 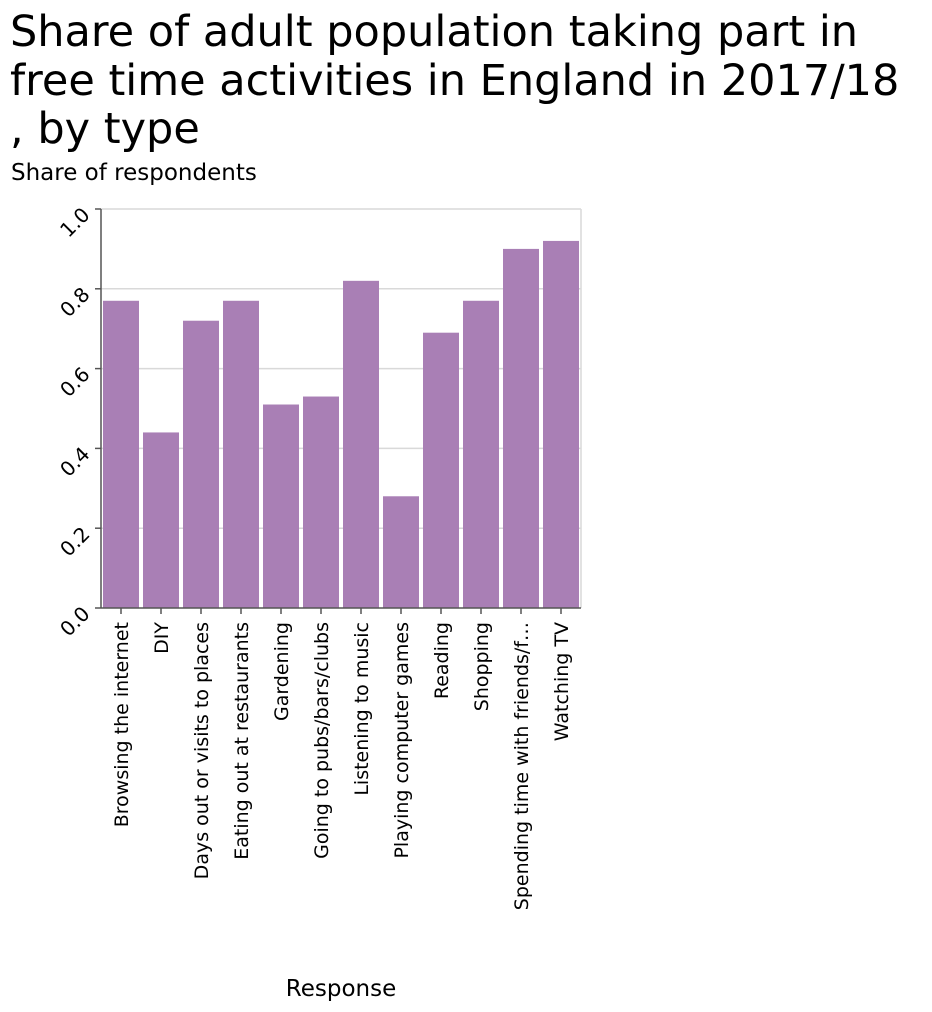 What do you see at coordinates (74, 301) in the screenshot?
I see `y-tick-label: 0.8` at bounding box center [74, 301].